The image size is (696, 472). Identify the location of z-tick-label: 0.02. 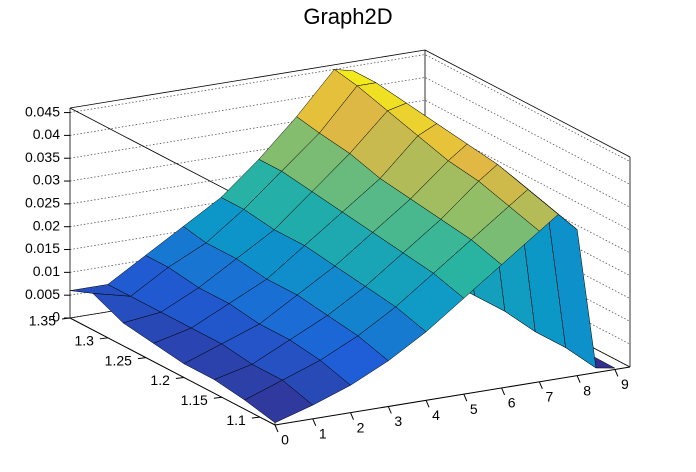
(46, 225).